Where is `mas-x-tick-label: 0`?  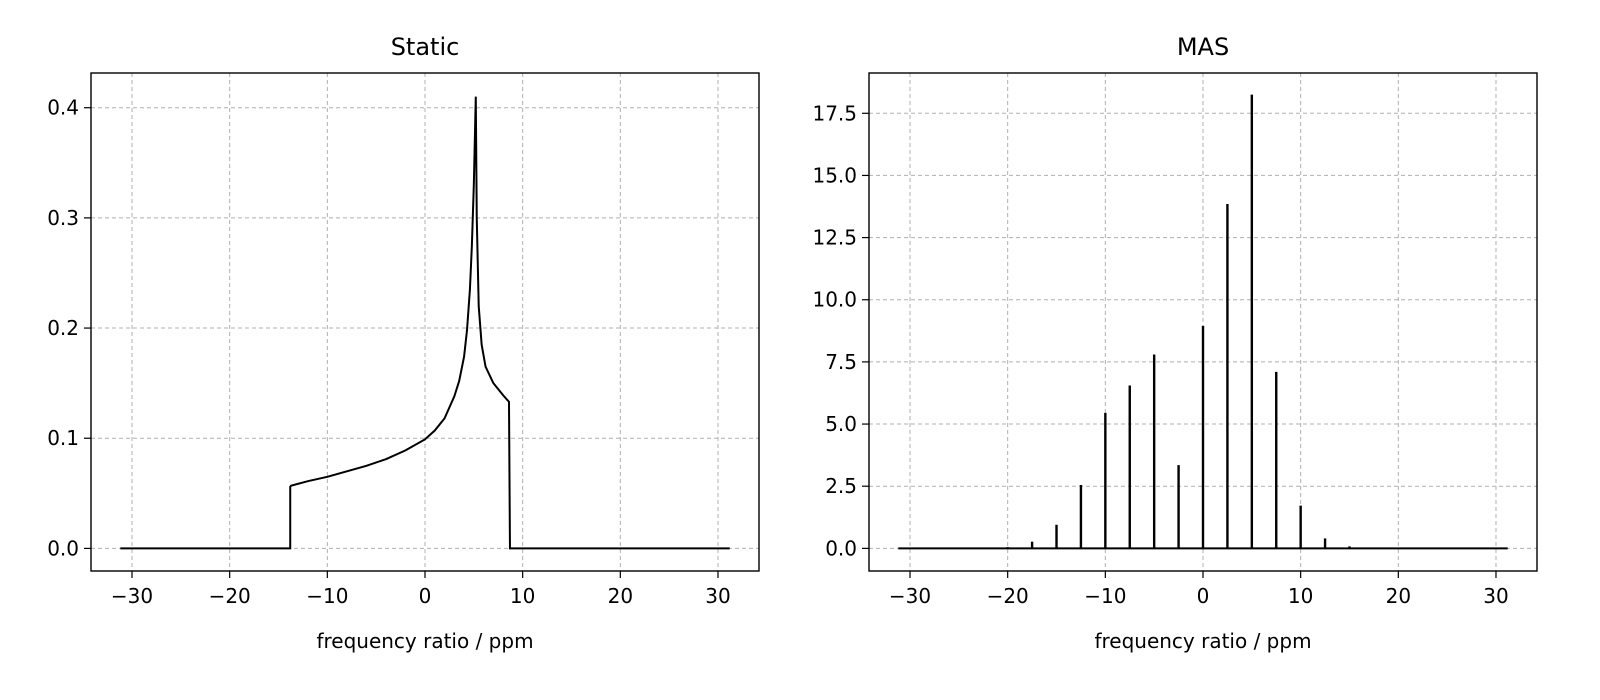 mas-x-tick-label: 0 is located at coordinates (1203, 596).